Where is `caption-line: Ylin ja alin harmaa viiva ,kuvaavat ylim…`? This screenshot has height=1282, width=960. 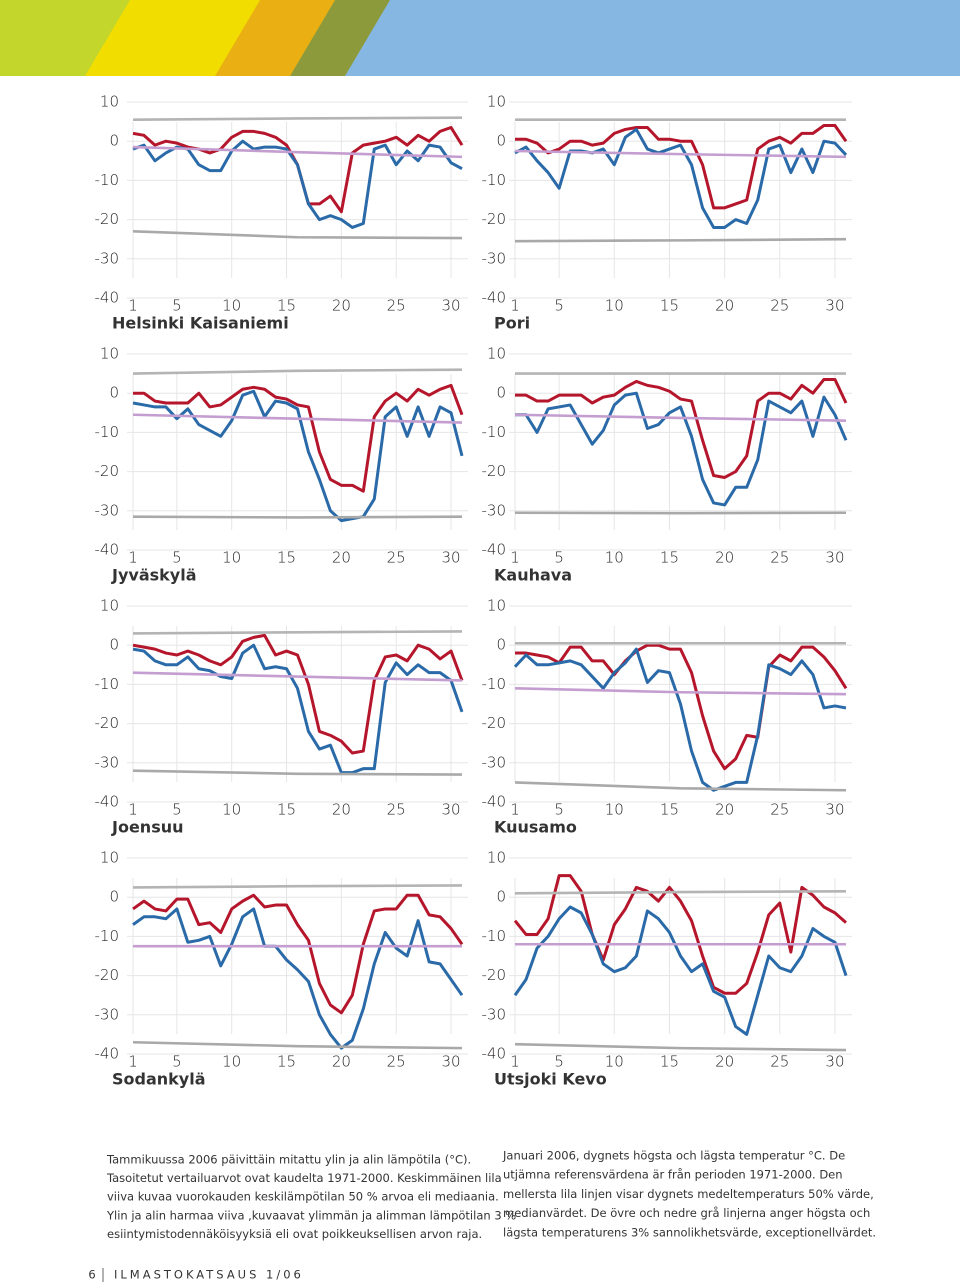 caption-line: Ylin ja alin harmaa viiva ,kuvaavat ylim… is located at coordinates (311, 1215).